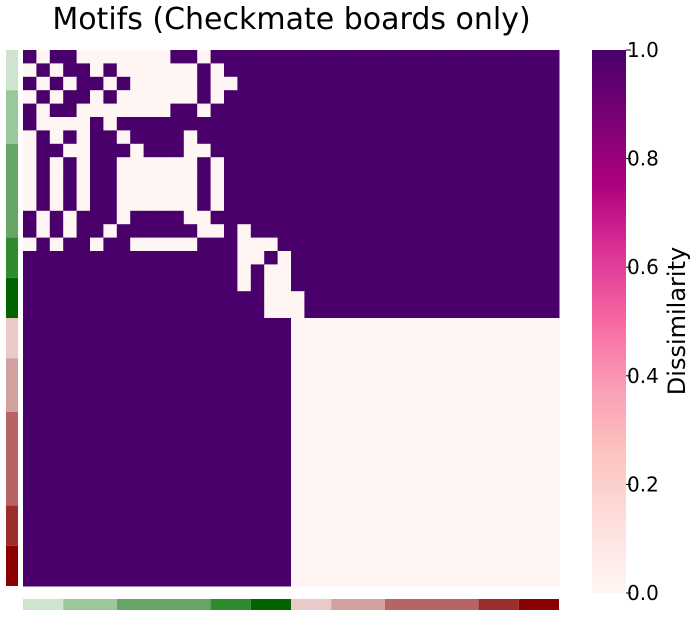  Describe the element at coordinates (12, 525) in the screenshot. I see `row-group-color` at that location.